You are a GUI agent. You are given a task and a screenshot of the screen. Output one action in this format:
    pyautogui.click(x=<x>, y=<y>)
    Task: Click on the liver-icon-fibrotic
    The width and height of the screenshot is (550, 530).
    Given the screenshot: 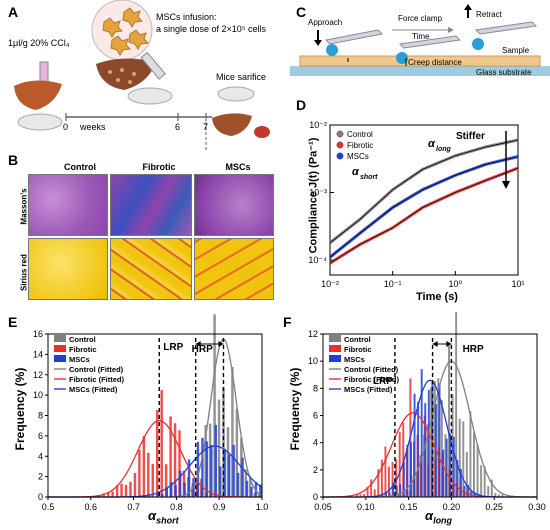 What is the action you would take?
    pyautogui.click(x=126, y=74)
    